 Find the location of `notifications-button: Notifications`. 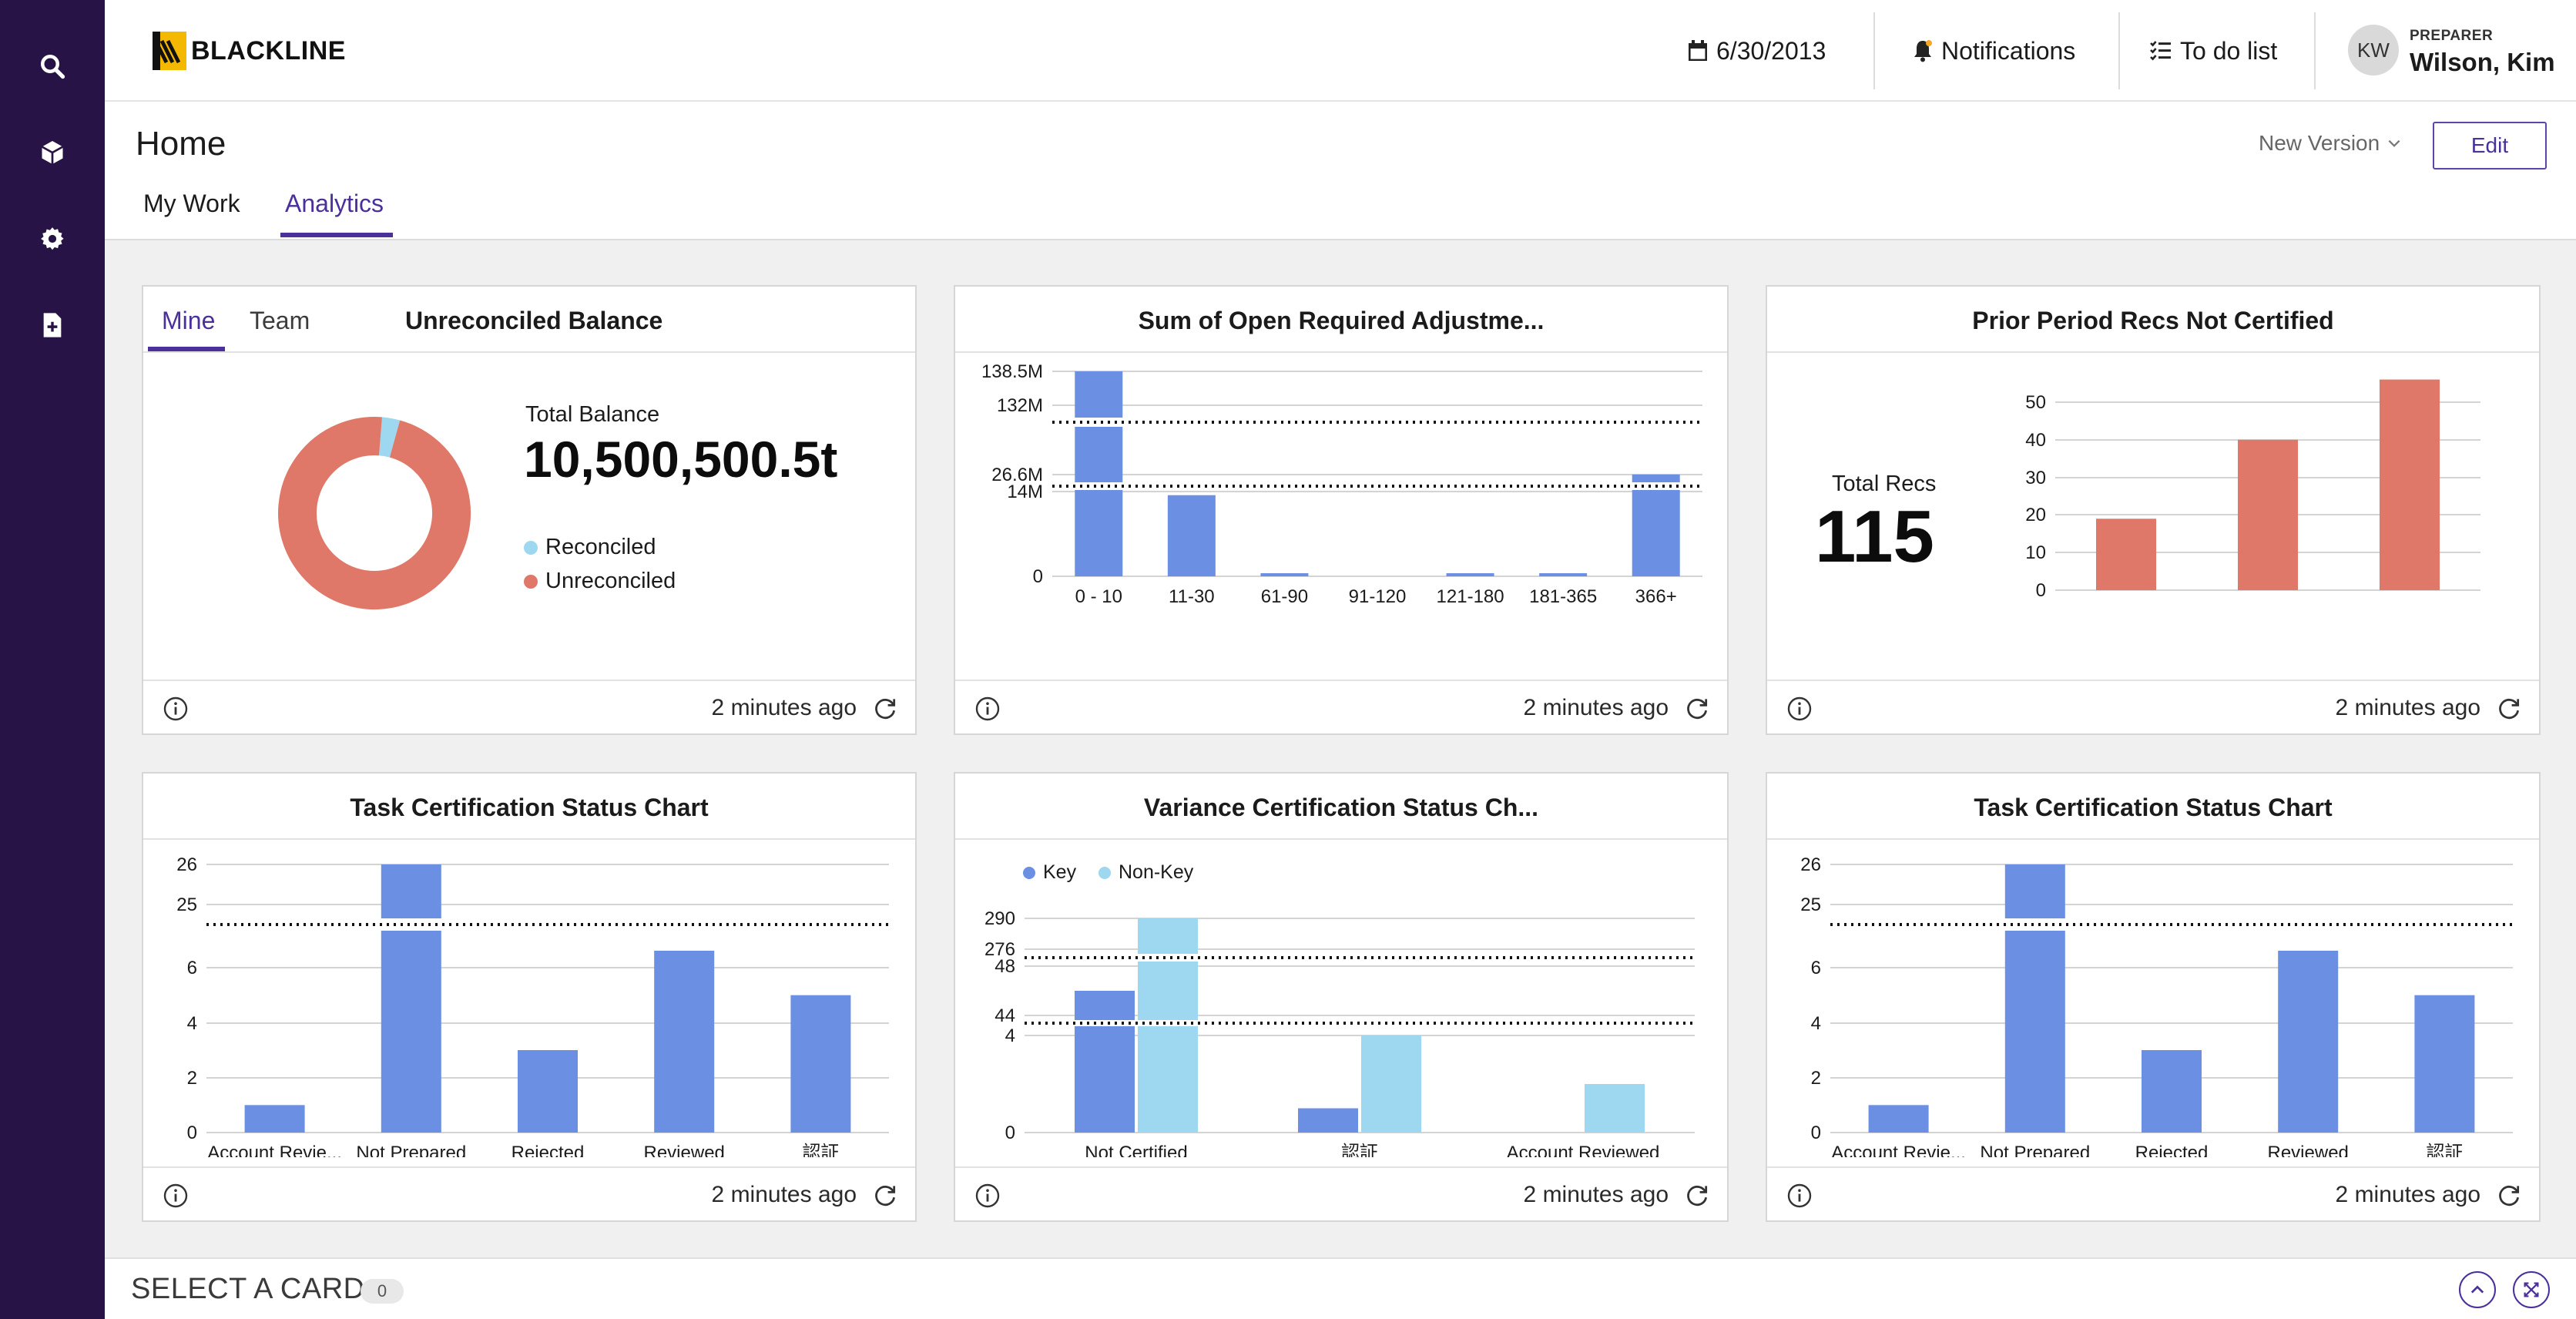

notifications-button: Notifications is located at coordinates (1993, 50).